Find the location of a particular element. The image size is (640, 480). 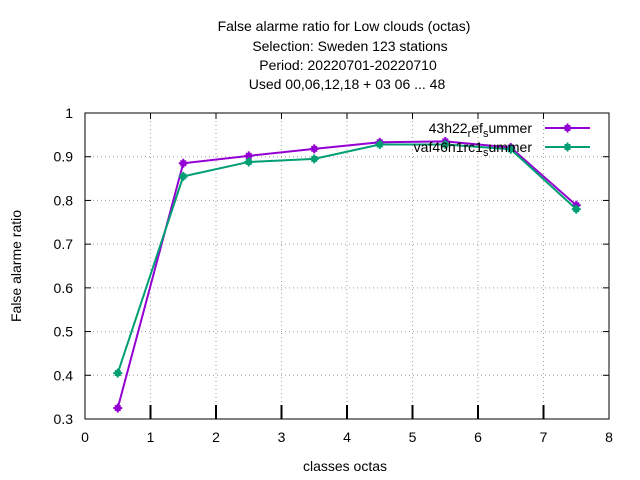

title-line-2: Selection: Sweden 123 stations is located at coordinates (349, 46).